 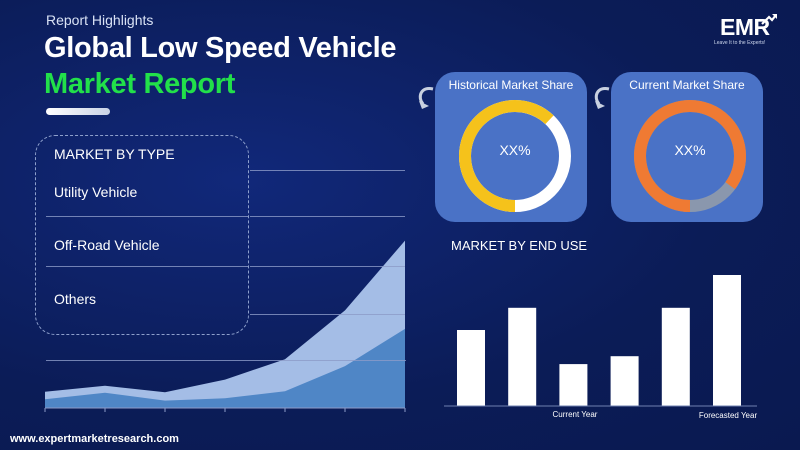 What do you see at coordinates (740, 43) in the screenshot?
I see `logo-tagline: Leave It to the Experts!` at bounding box center [740, 43].